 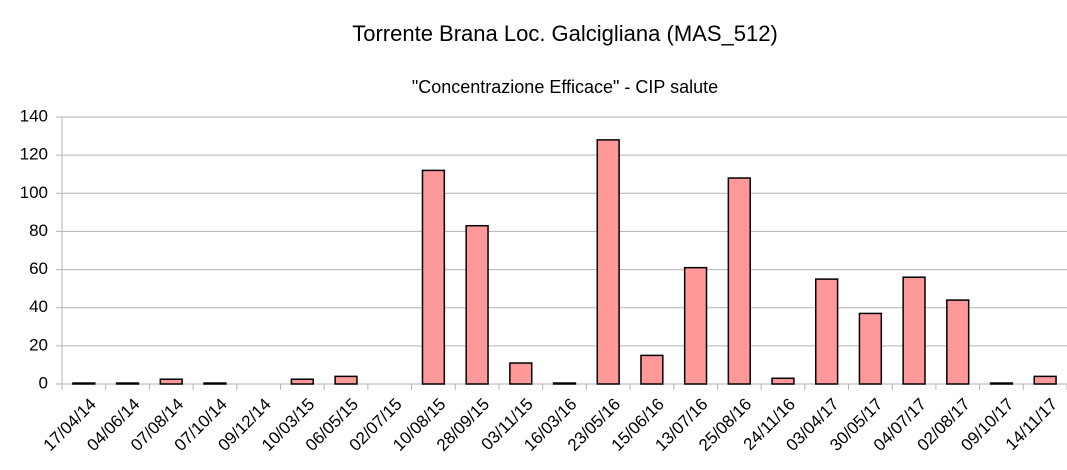 What do you see at coordinates (43, 382) in the screenshot?
I see `y-tick-label: 0` at bounding box center [43, 382].